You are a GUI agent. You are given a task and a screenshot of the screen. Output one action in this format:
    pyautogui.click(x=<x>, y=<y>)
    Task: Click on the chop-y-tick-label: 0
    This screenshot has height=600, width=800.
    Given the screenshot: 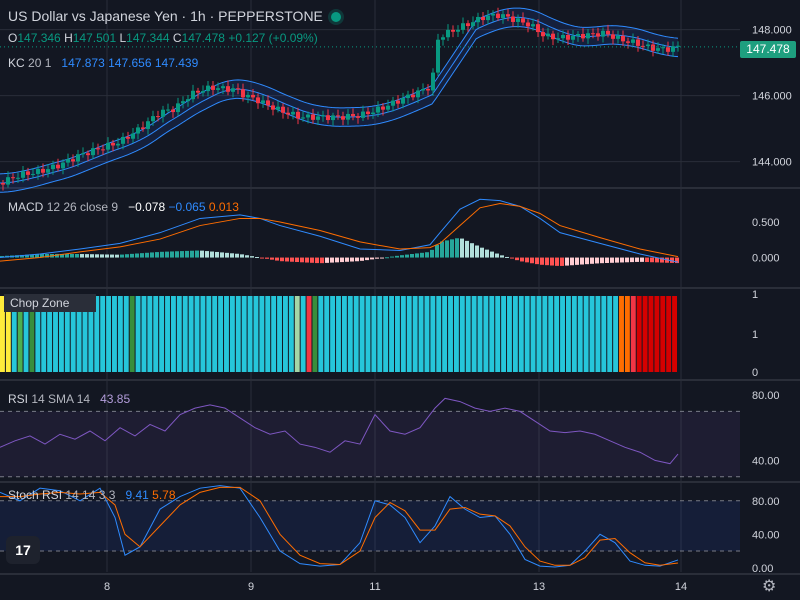 What is the action you would take?
    pyautogui.click(x=755, y=373)
    